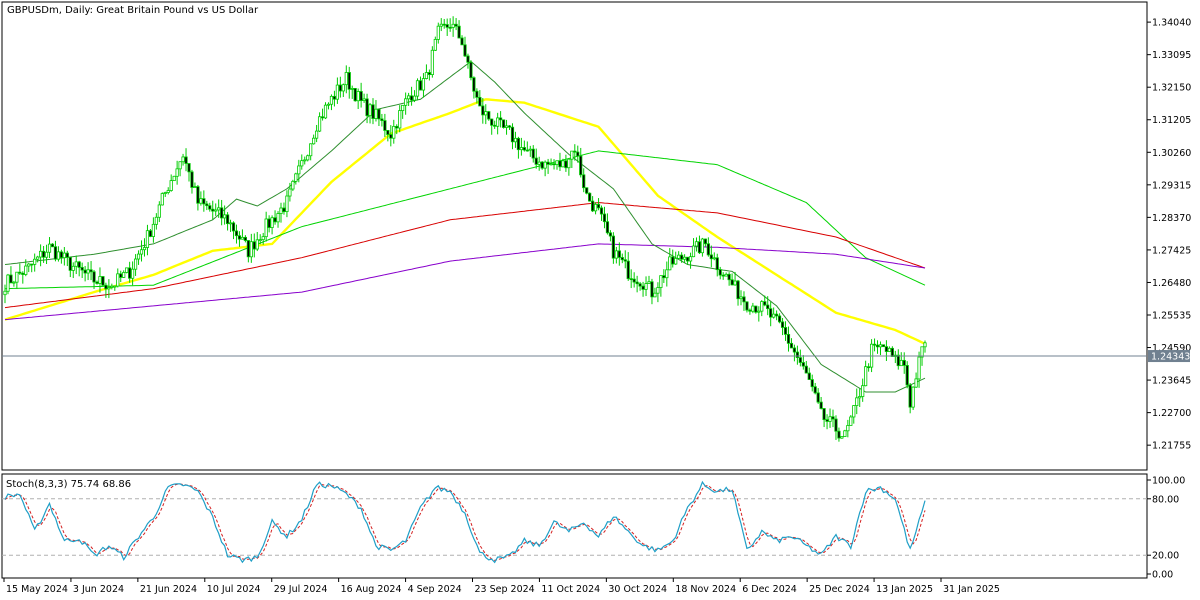  I want to click on price-tick-label: 1.23645, so click(1171, 381).